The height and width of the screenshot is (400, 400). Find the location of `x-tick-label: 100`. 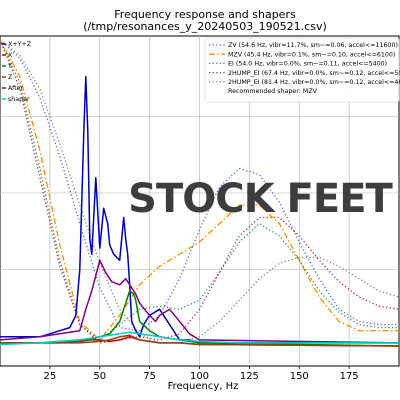

x-tick-label: 100 is located at coordinates (199, 376).